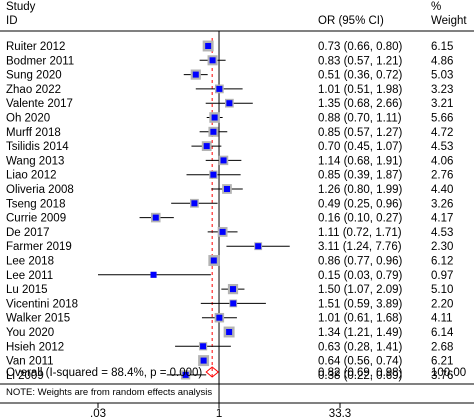 The width and height of the screenshot is (474, 417). What do you see at coordinates (229, 90) in the screenshot?
I see `study-row: Zhao 2022 1.01 (0.51, 1.98) 3.23` at bounding box center [229, 90].